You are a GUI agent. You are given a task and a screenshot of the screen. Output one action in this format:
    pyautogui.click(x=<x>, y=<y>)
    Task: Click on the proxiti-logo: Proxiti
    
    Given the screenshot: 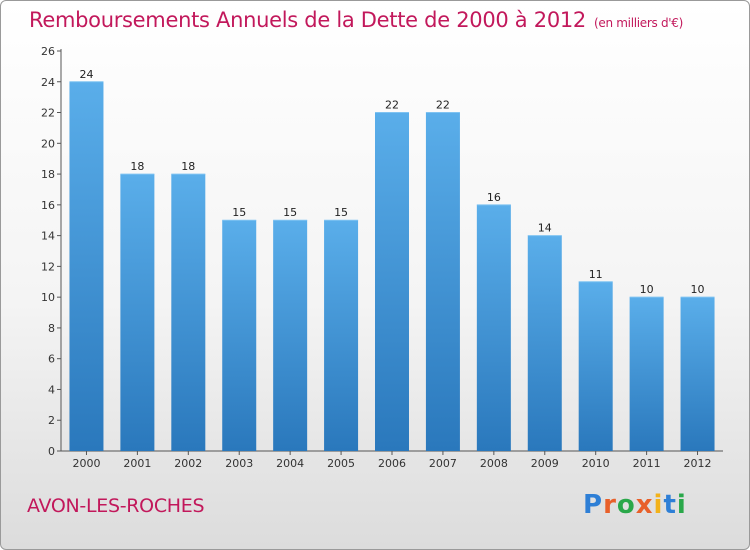 What is the action you would take?
    pyautogui.click(x=635, y=505)
    